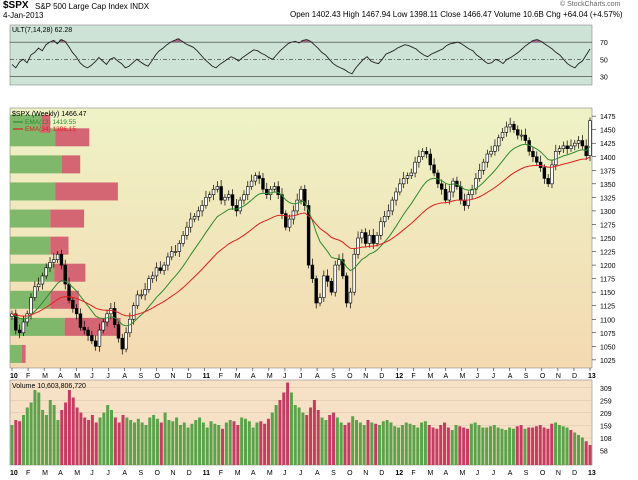  I want to click on price-tick-label: 1225, so click(608, 253).